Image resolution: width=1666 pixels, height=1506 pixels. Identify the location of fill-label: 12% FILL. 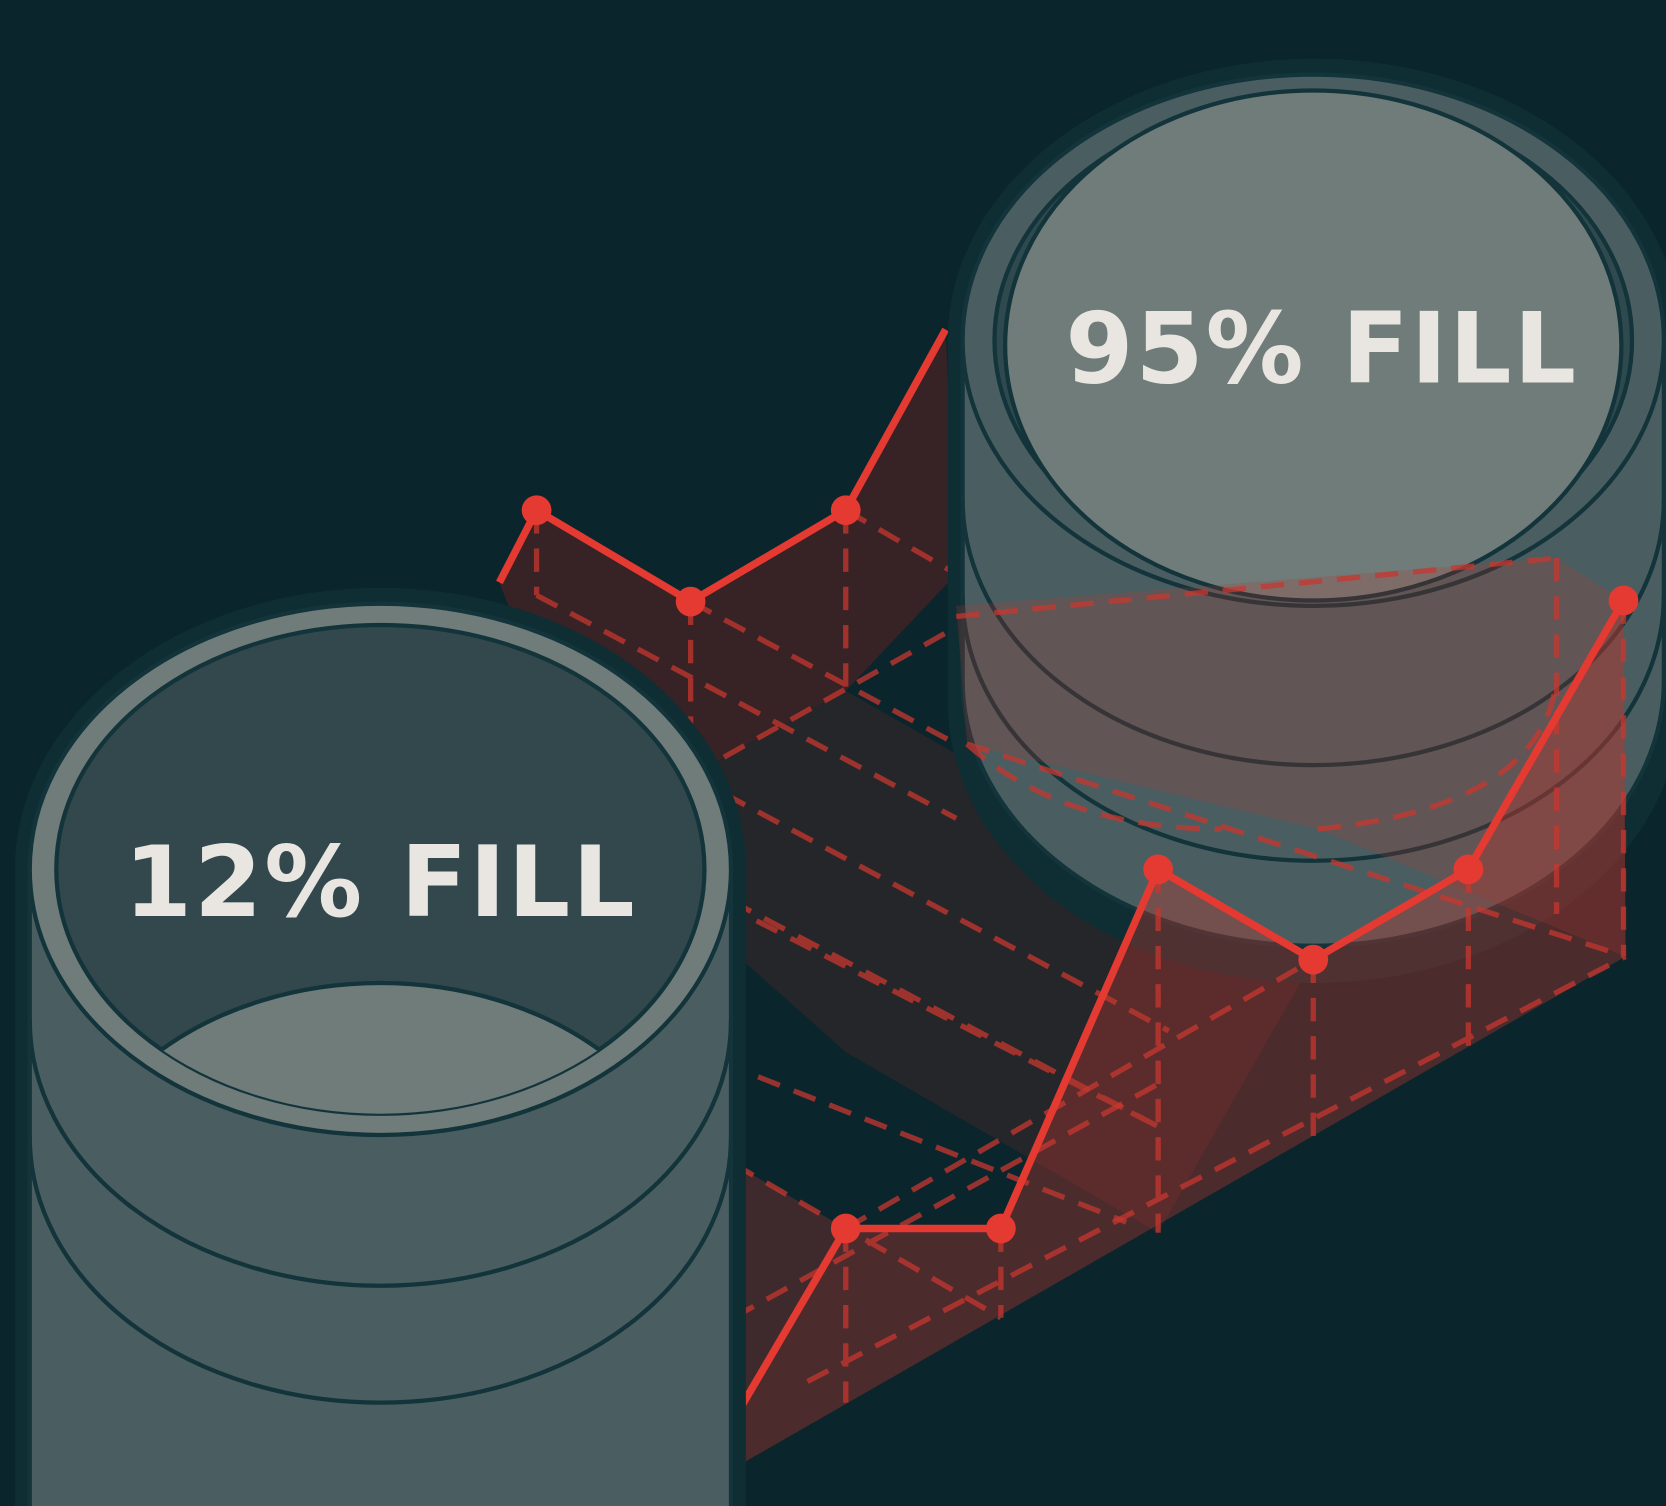
(380, 883).